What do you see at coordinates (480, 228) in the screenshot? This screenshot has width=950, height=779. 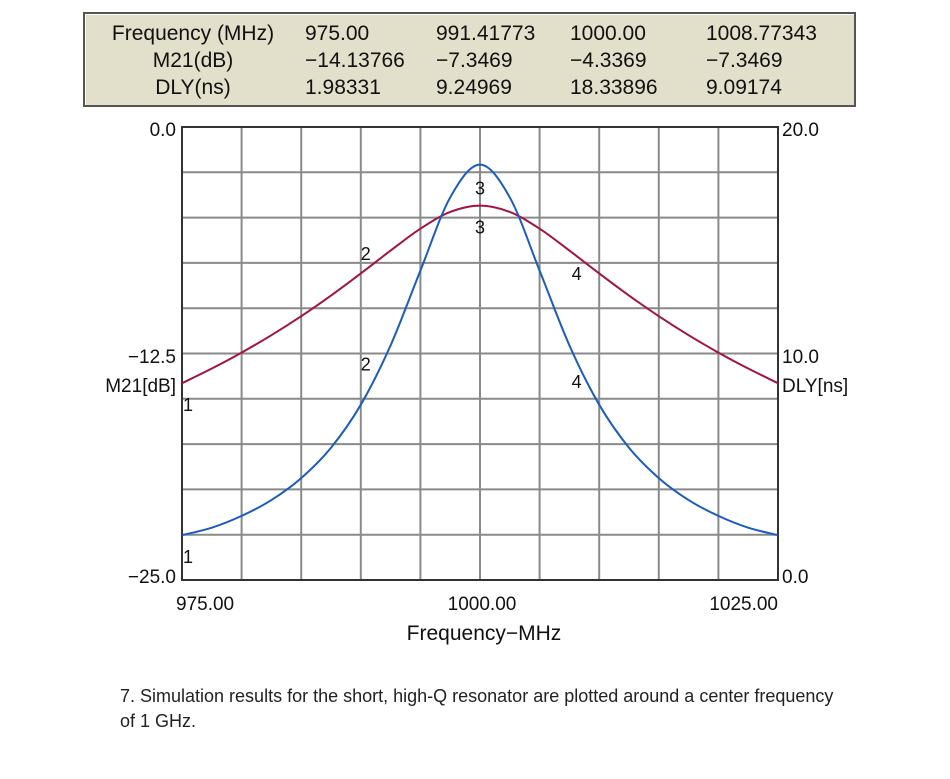 I see `marker-label-m21-3: 3` at bounding box center [480, 228].